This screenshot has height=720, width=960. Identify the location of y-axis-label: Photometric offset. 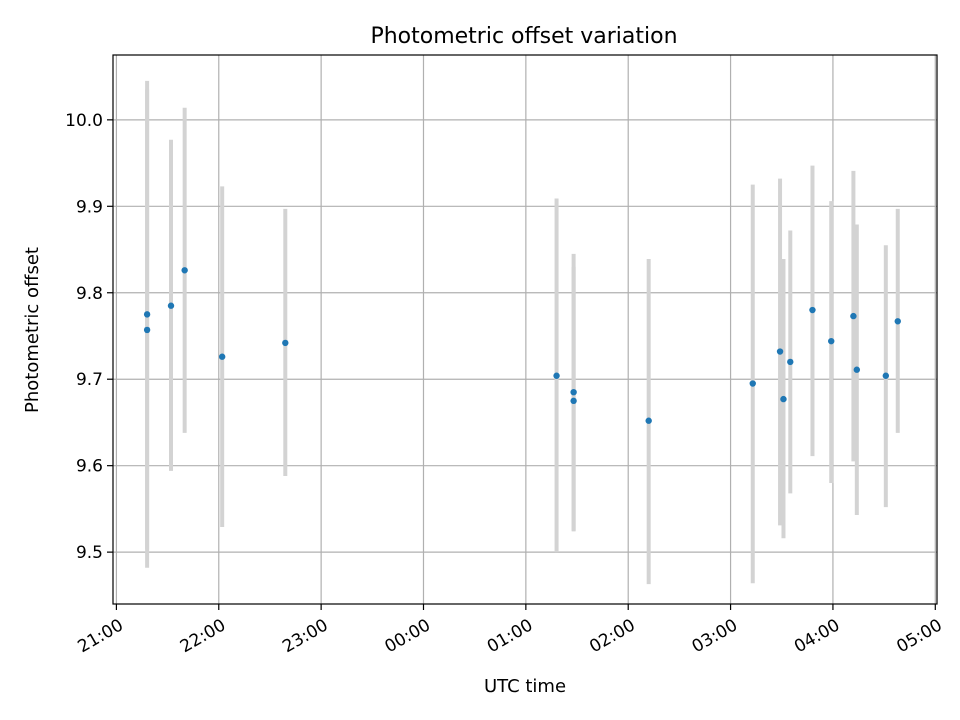
(32, 330).